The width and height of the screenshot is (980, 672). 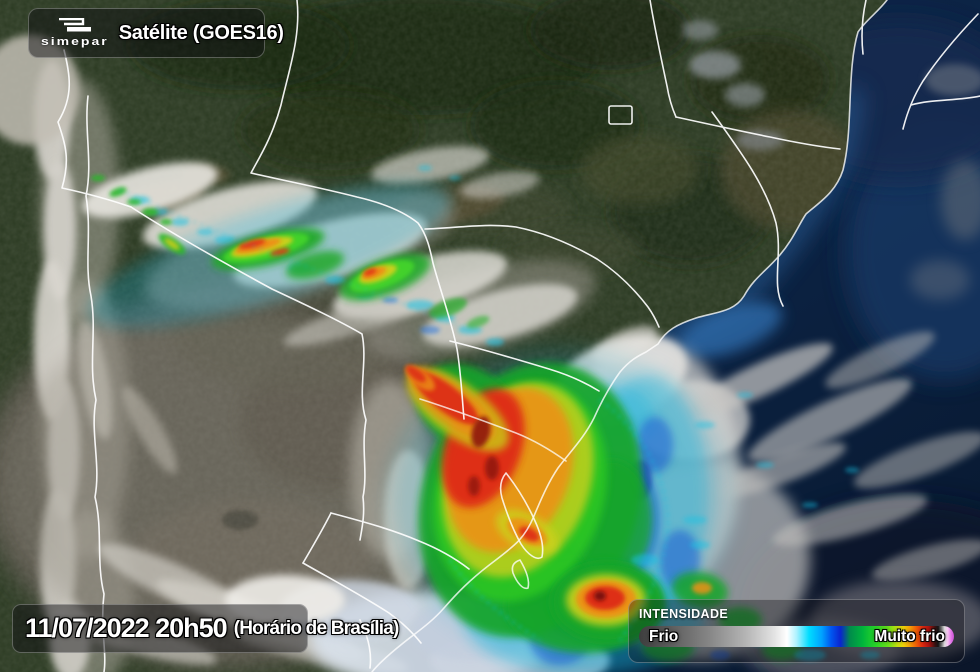 What do you see at coordinates (684, 614) in the screenshot?
I see `legend-title: INTENSIDADE` at bounding box center [684, 614].